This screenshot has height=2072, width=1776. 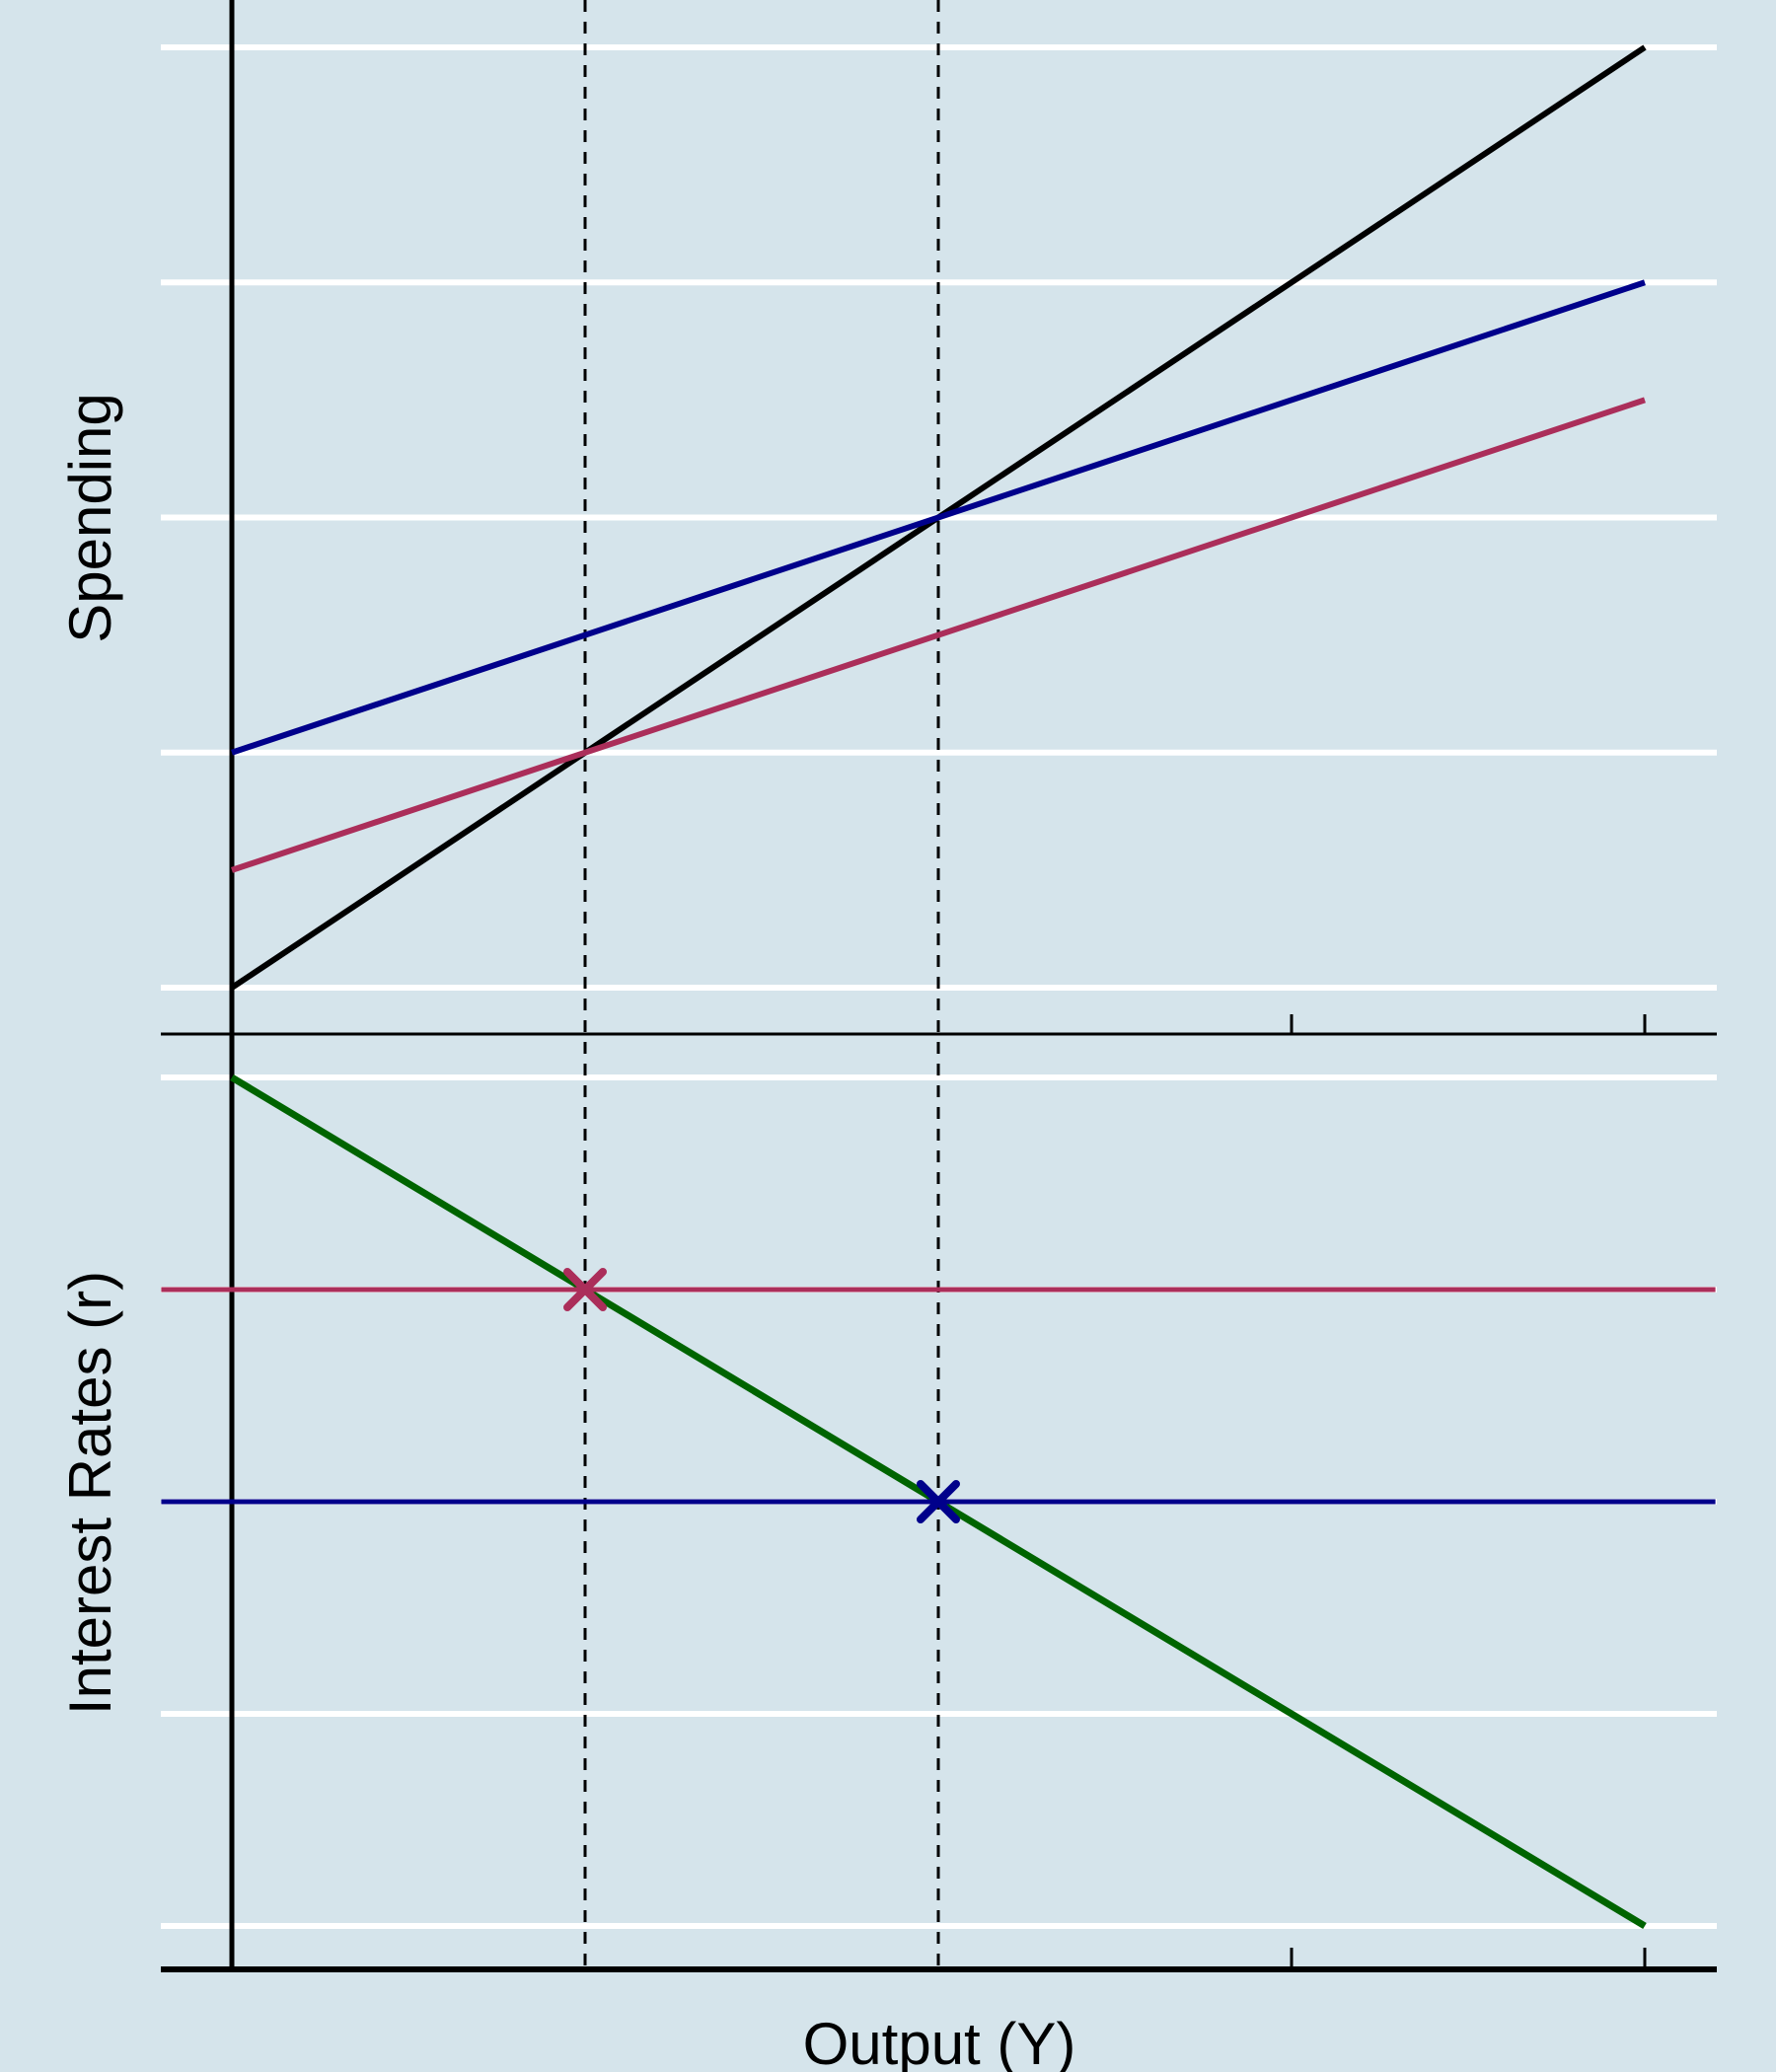 What do you see at coordinates (90, 518) in the screenshot?
I see `top-y-axis-title: Spending` at bounding box center [90, 518].